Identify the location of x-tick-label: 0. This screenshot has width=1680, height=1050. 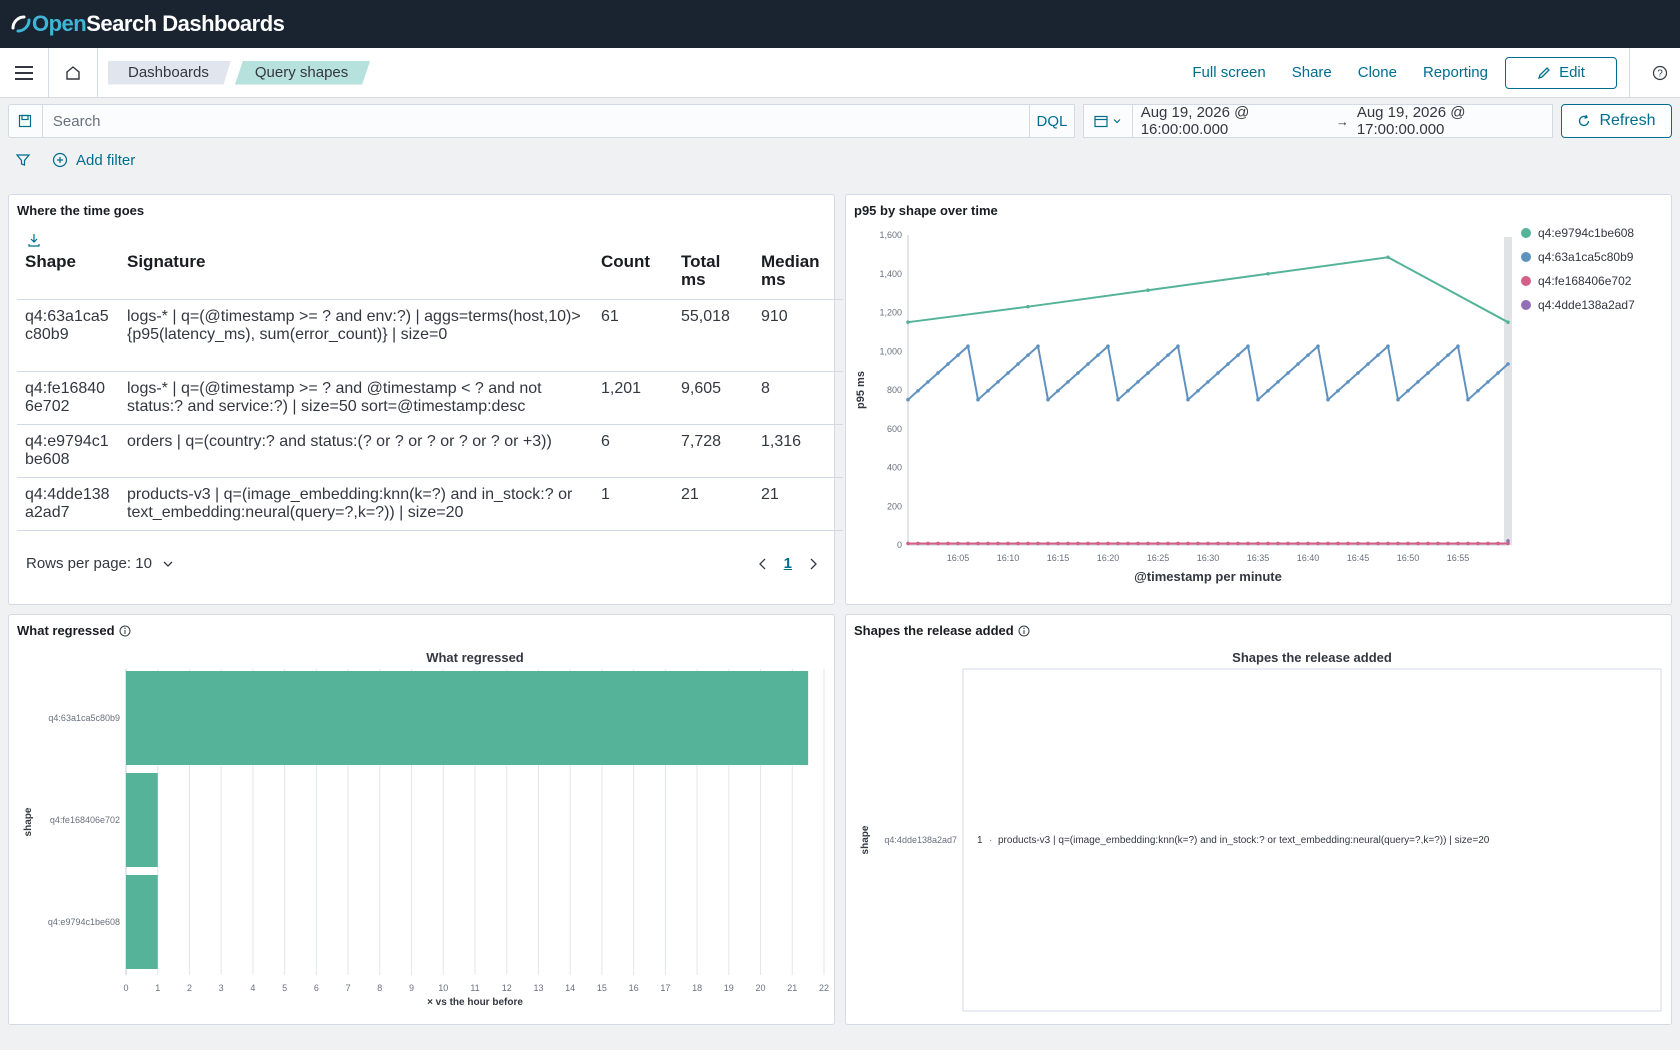
(125, 988).